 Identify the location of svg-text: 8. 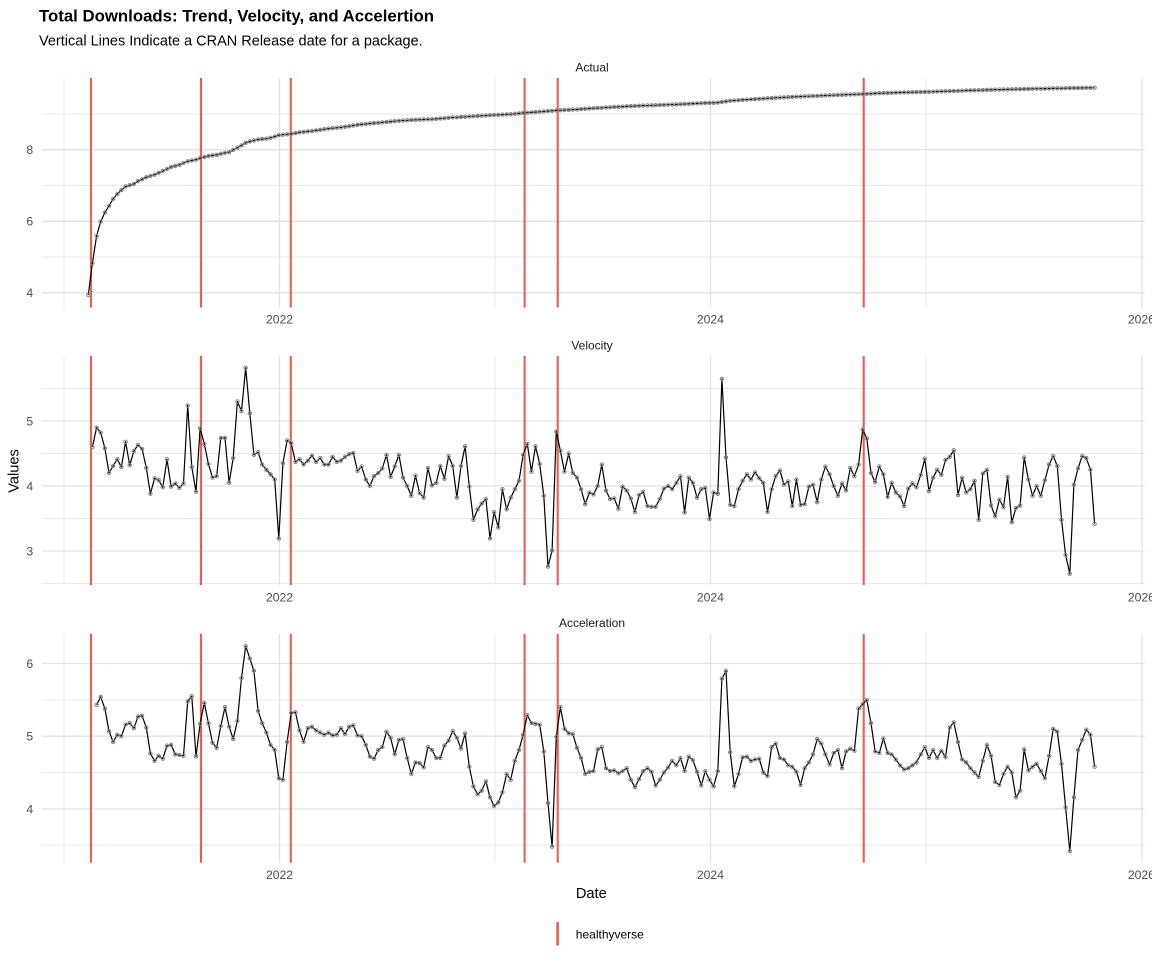
(29, 150).